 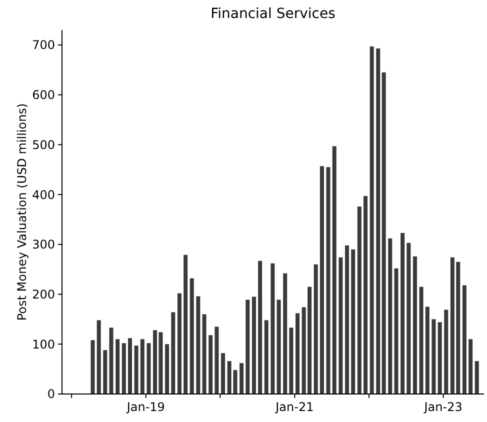 What do you see at coordinates (43, 294) in the screenshot?
I see `y-tick-label: 200` at bounding box center [43, 294].